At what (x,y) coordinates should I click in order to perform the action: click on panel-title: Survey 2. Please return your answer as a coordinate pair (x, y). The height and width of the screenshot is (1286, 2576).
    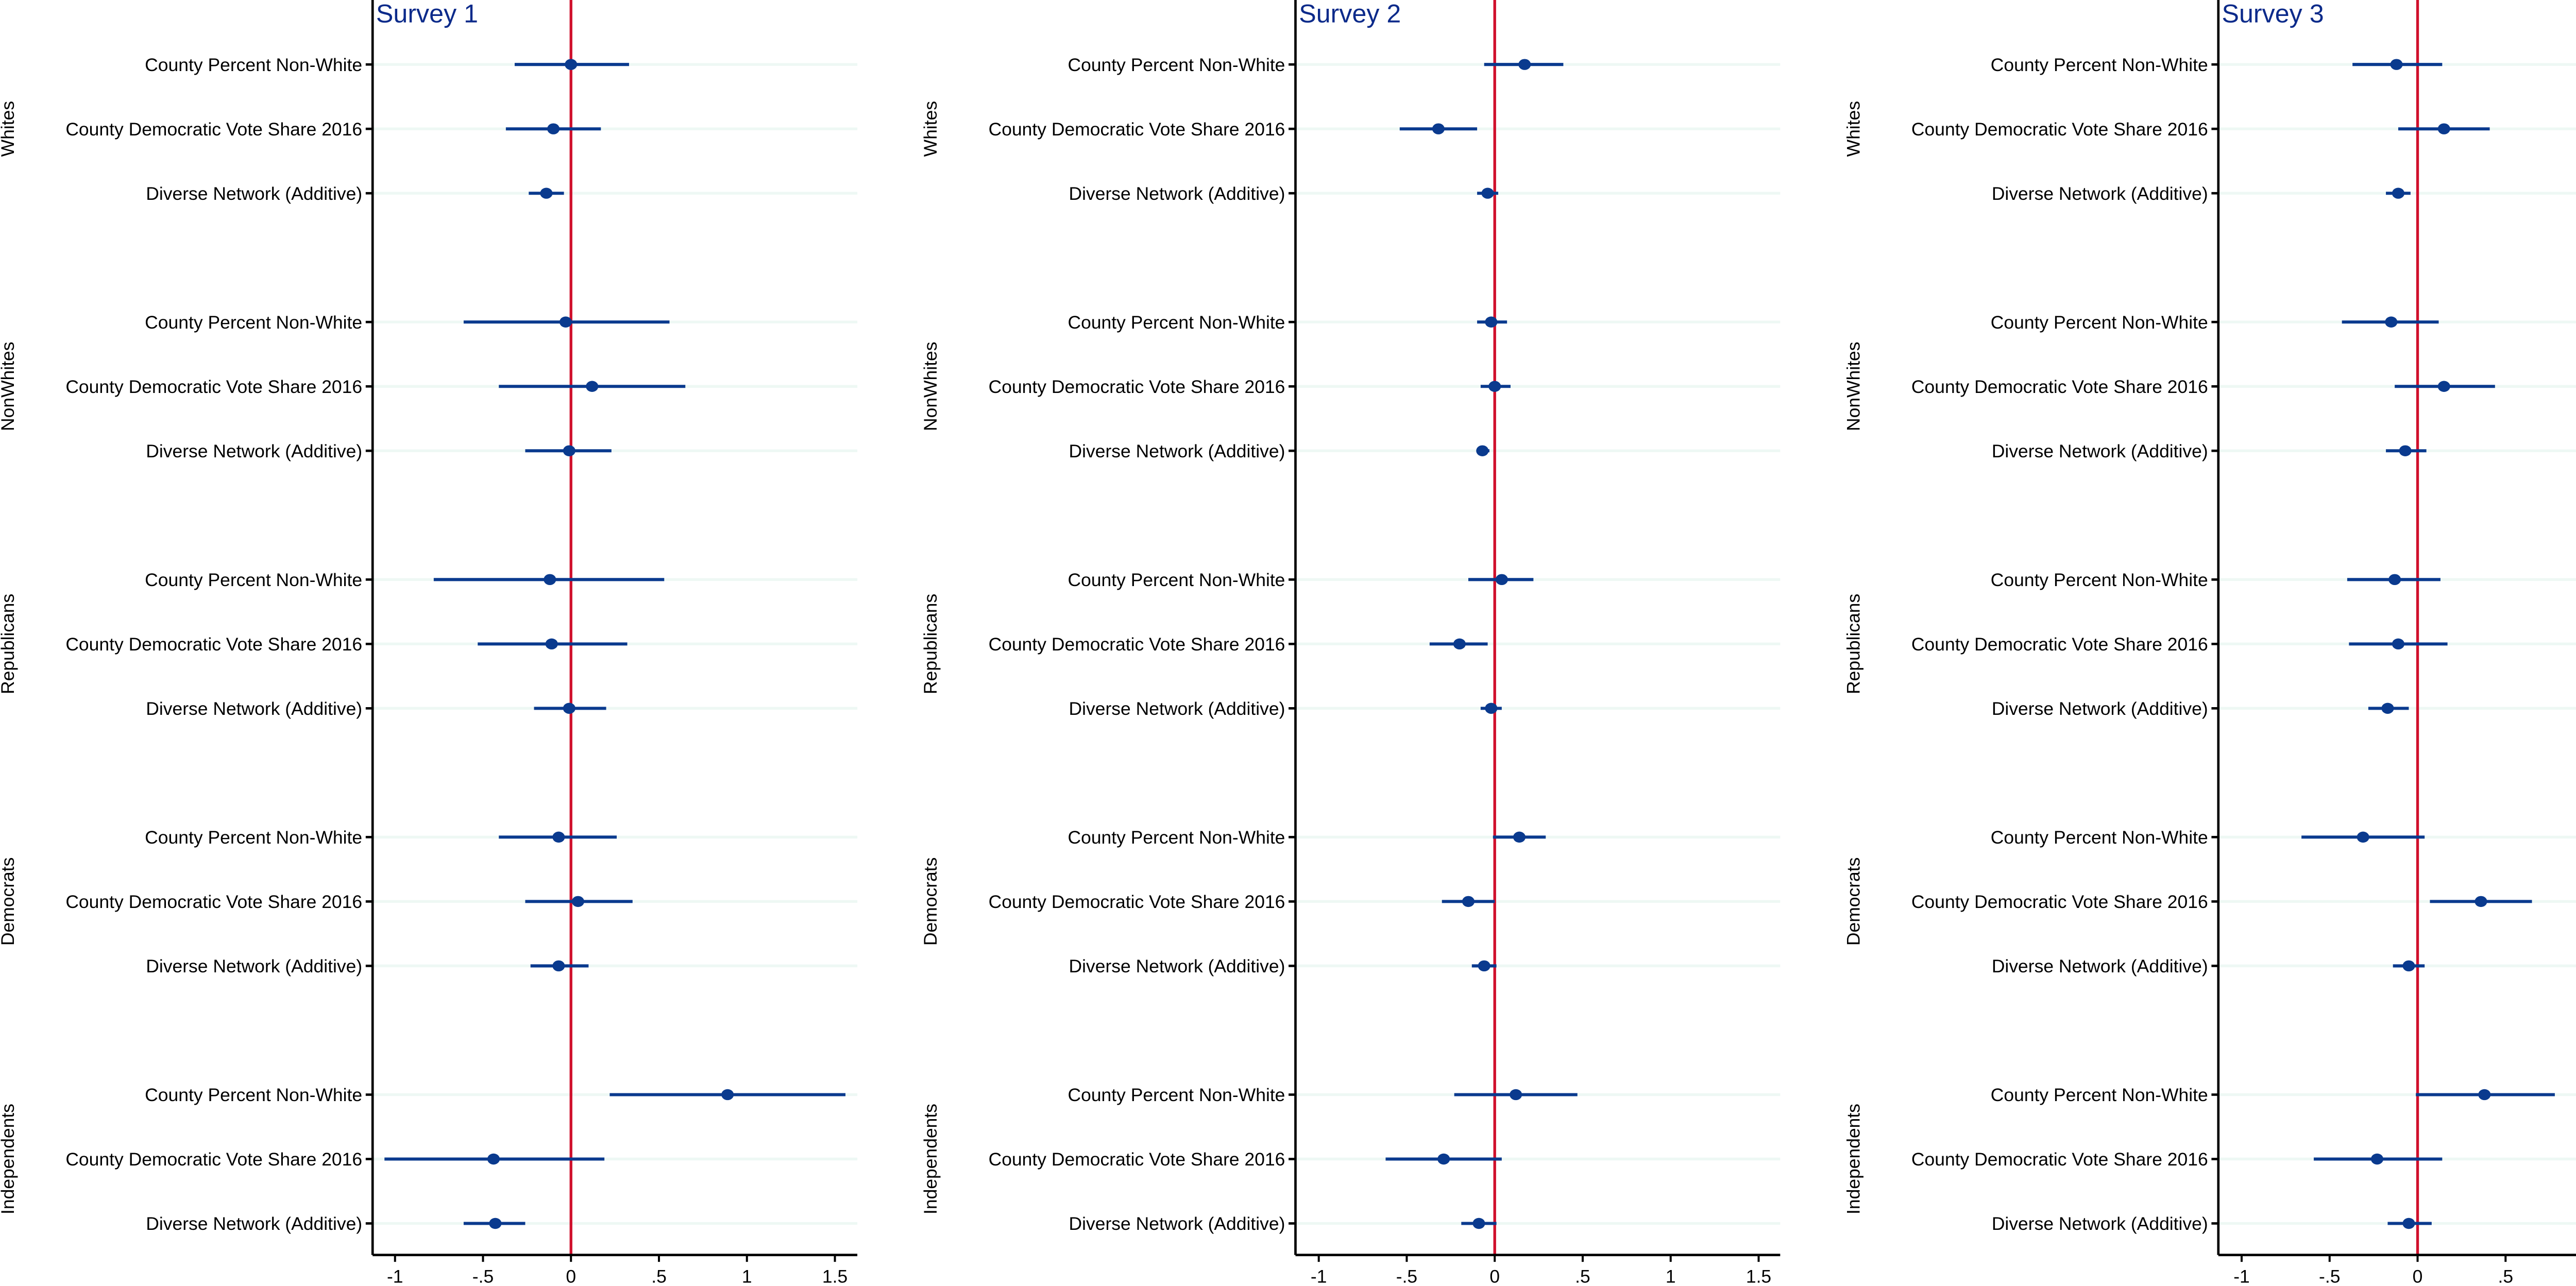
    Looking at the image, I should click on (1350, 14).